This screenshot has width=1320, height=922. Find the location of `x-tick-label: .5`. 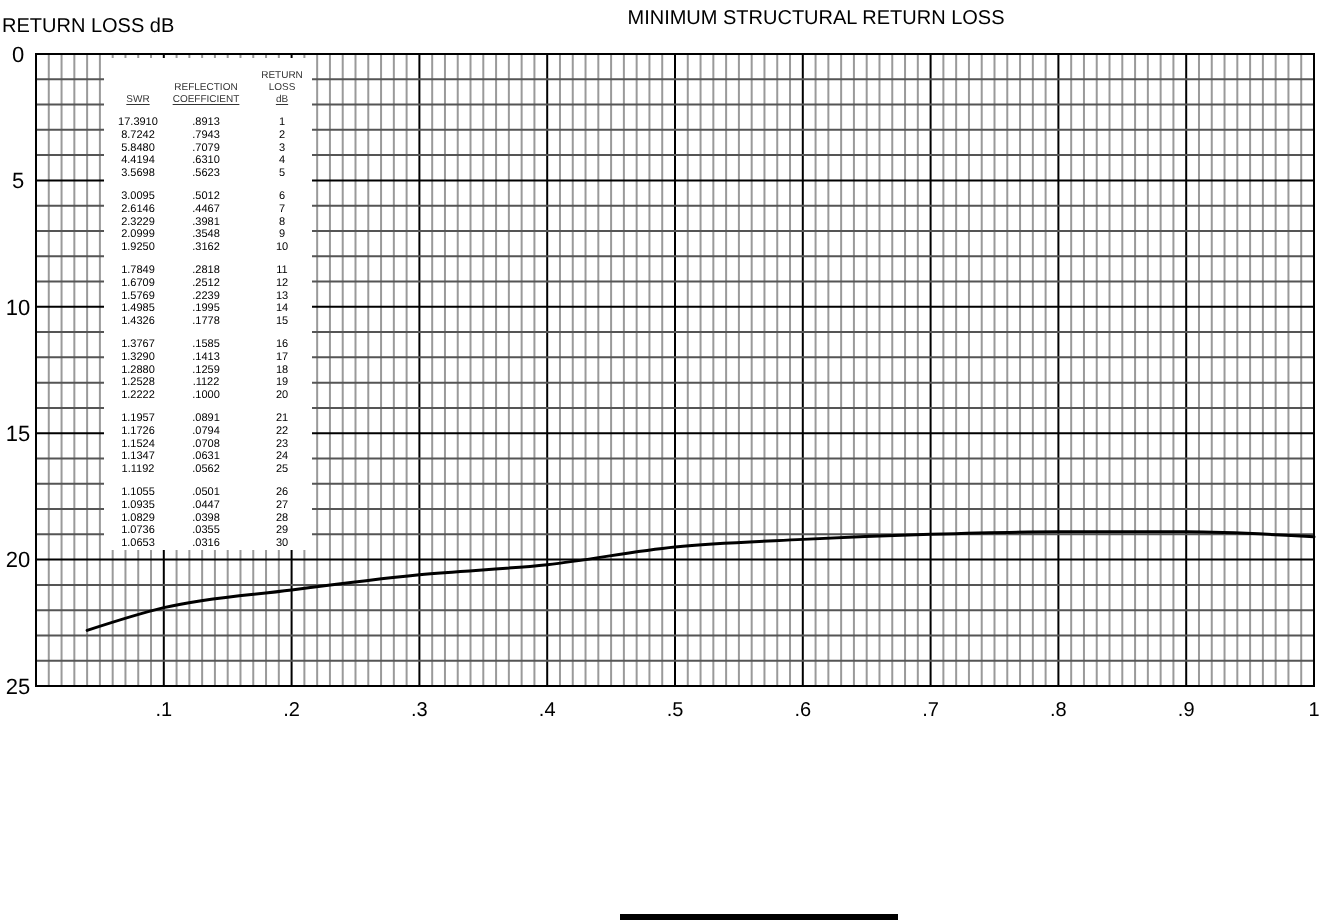

x-tick-label: .5 is located at coordinates (675, 711).